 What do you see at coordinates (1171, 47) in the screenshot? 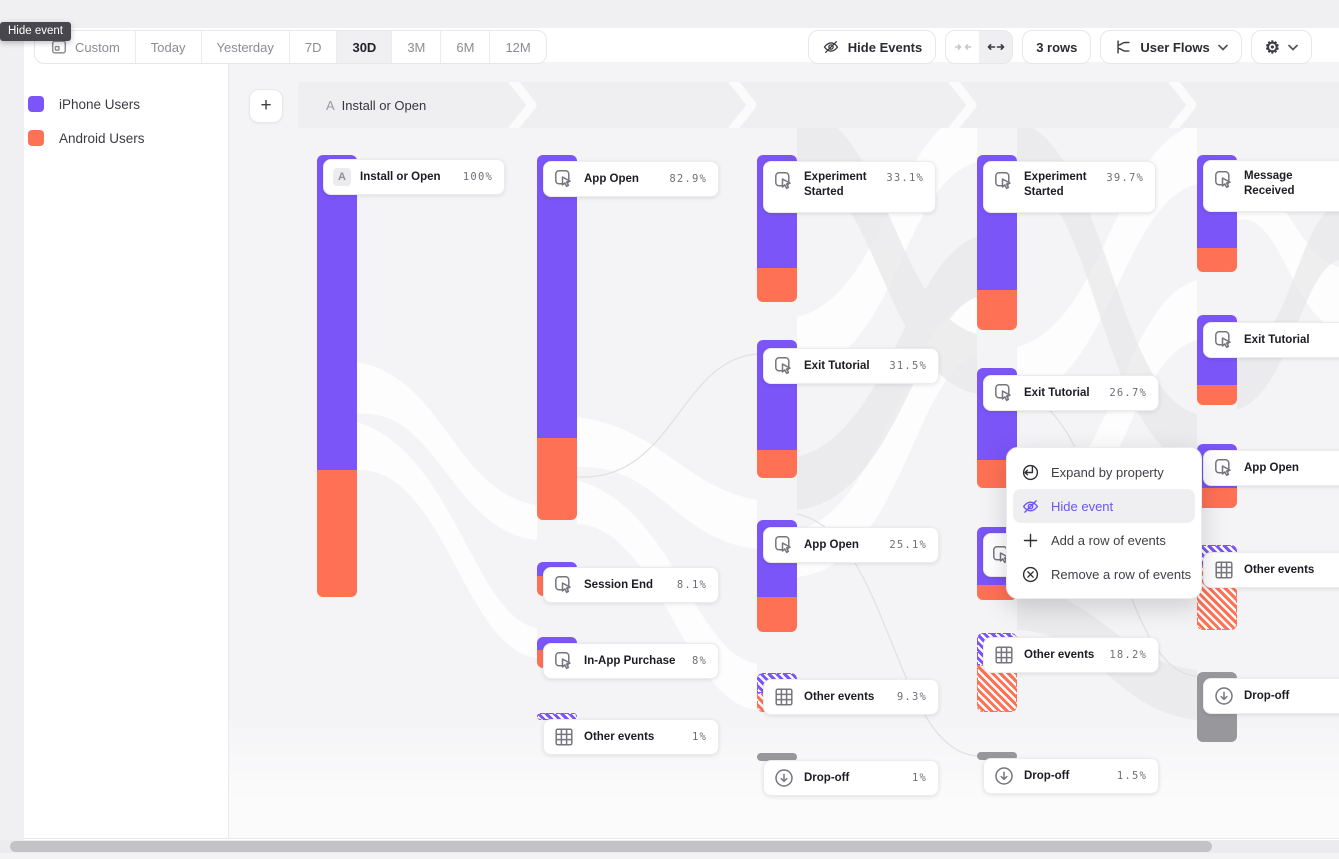
I see `view-type-dropdown: User Flows` at bounding box center [1171, 47].